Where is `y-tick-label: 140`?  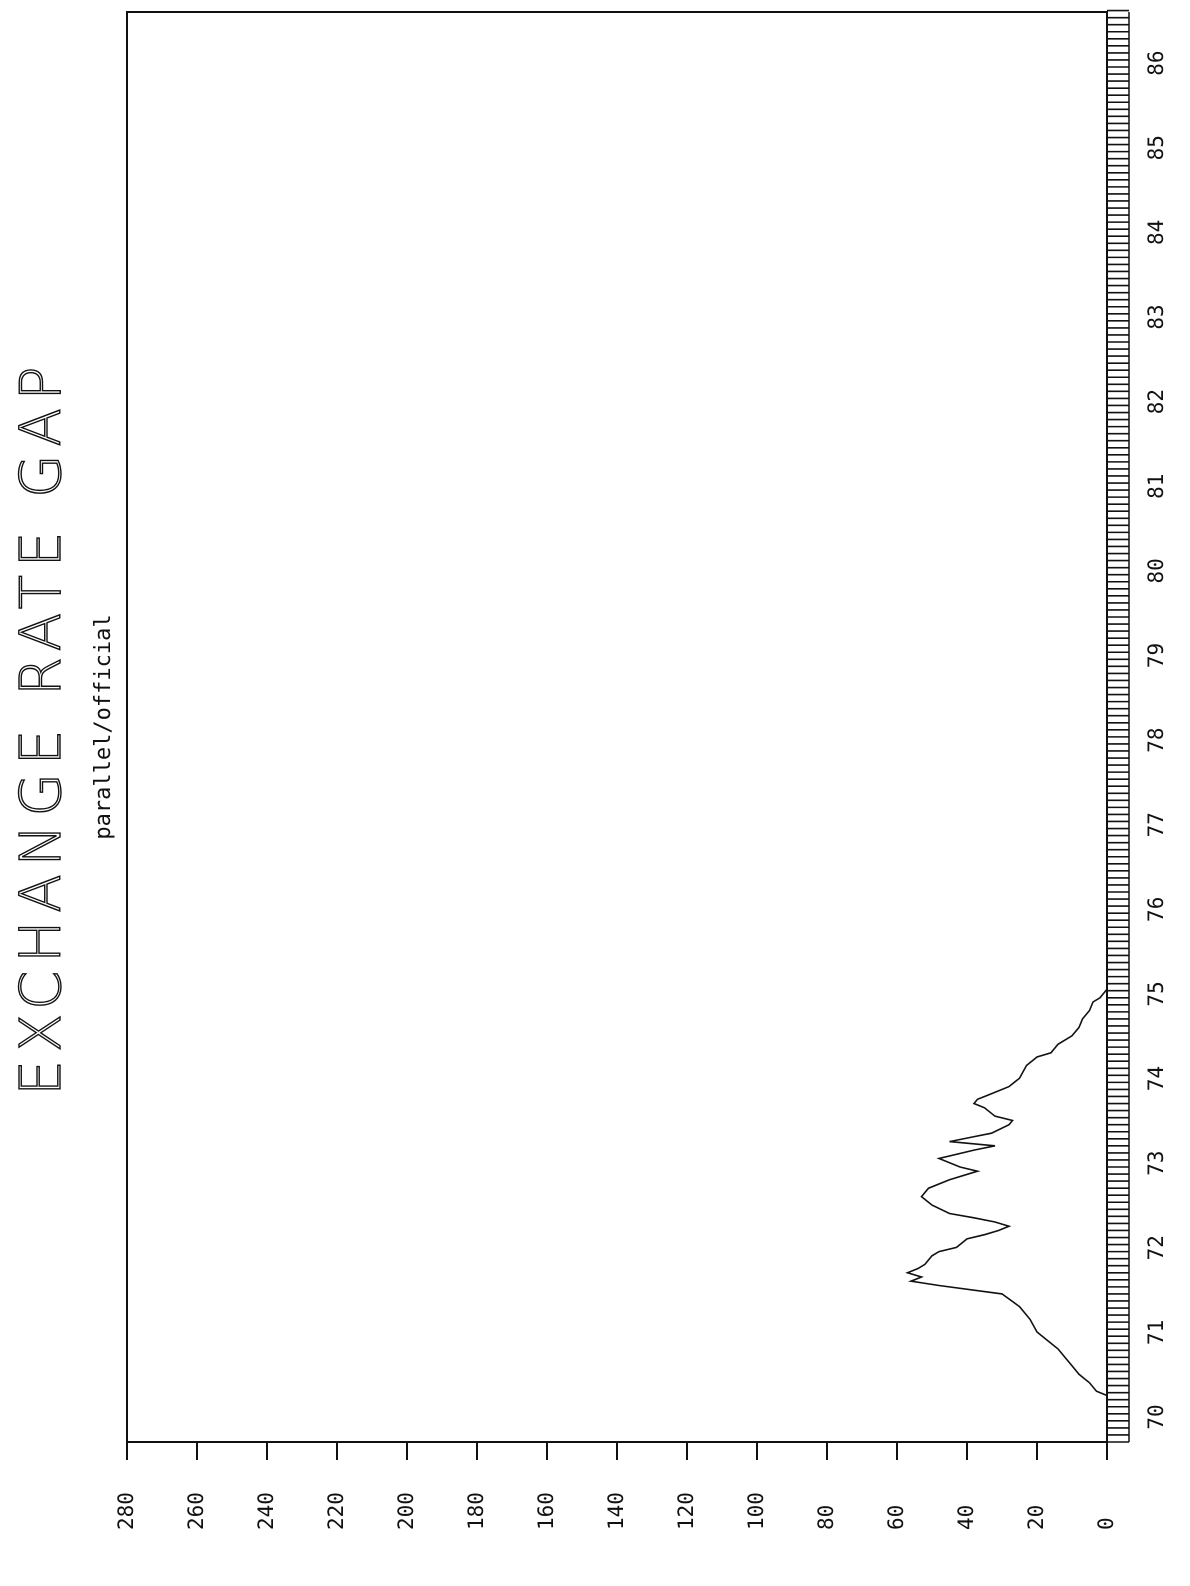
y-tick-label: 140 is located at coordinates (616, 1511).